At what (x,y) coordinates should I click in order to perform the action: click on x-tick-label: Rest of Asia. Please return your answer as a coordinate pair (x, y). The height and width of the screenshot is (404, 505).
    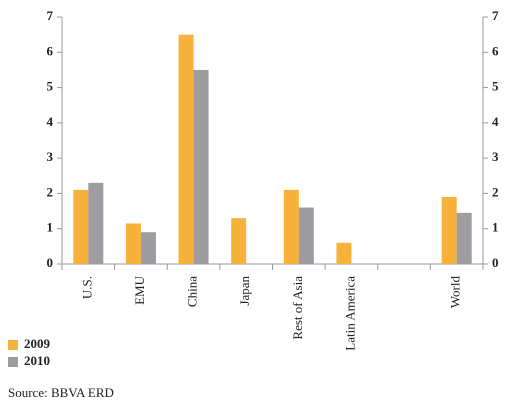
    Looking at the image, I should click on (297, 308).